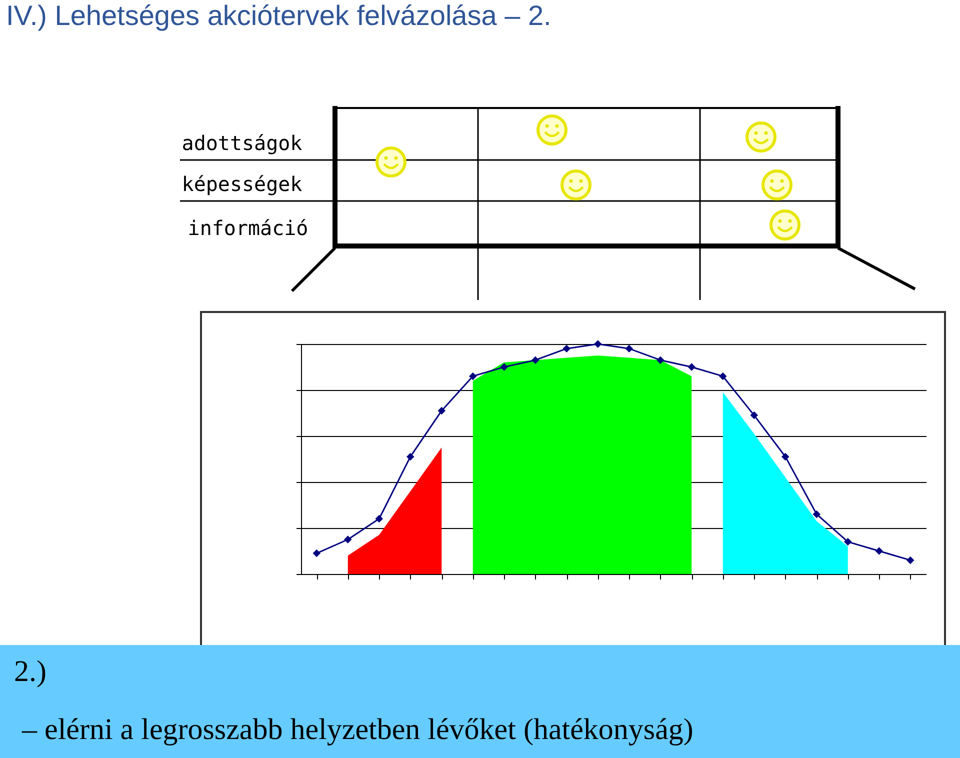  I want to click on text: információ, so click(248, 228).